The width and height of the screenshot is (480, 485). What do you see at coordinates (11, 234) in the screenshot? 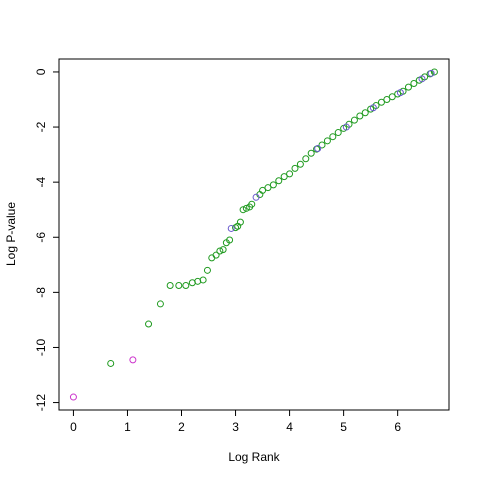
I see `y-axis-label: Log P-value` at bounding box center [11, 234].